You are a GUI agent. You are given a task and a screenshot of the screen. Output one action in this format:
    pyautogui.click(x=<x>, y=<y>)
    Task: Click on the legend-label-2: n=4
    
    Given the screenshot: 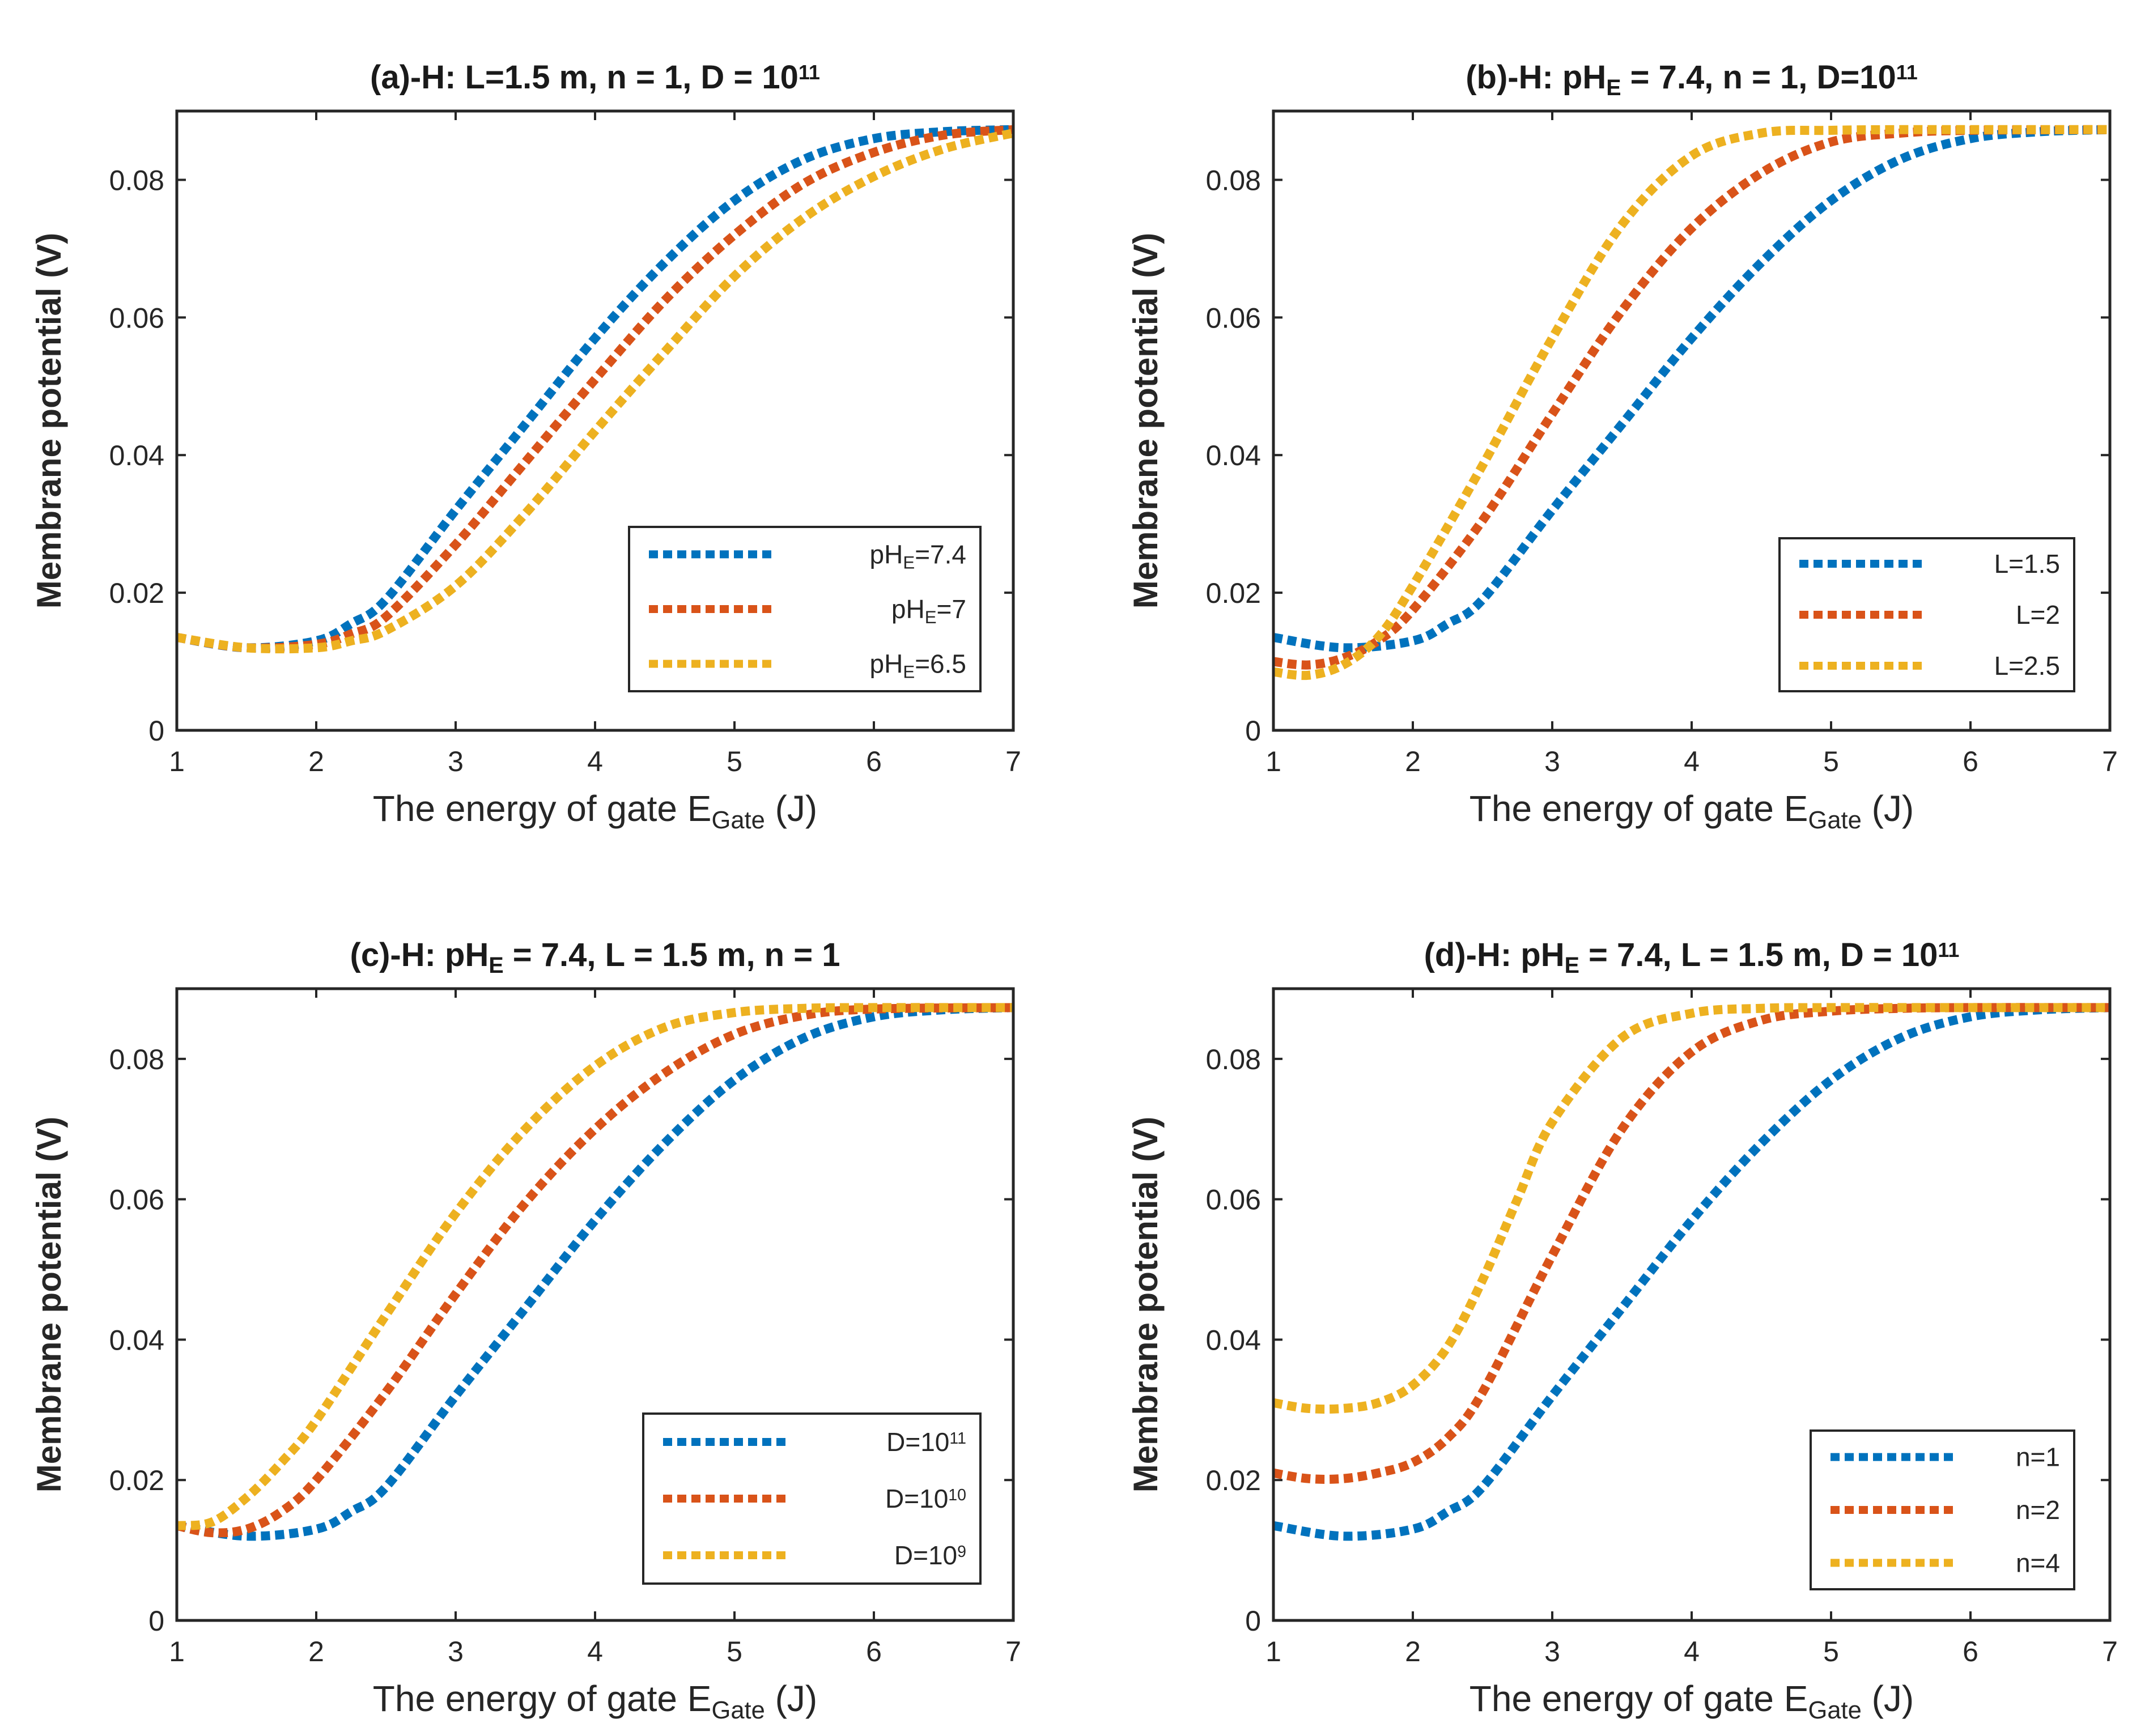 What is the action you would take?
    pyautogui.click(x=2038, y=1562)
    